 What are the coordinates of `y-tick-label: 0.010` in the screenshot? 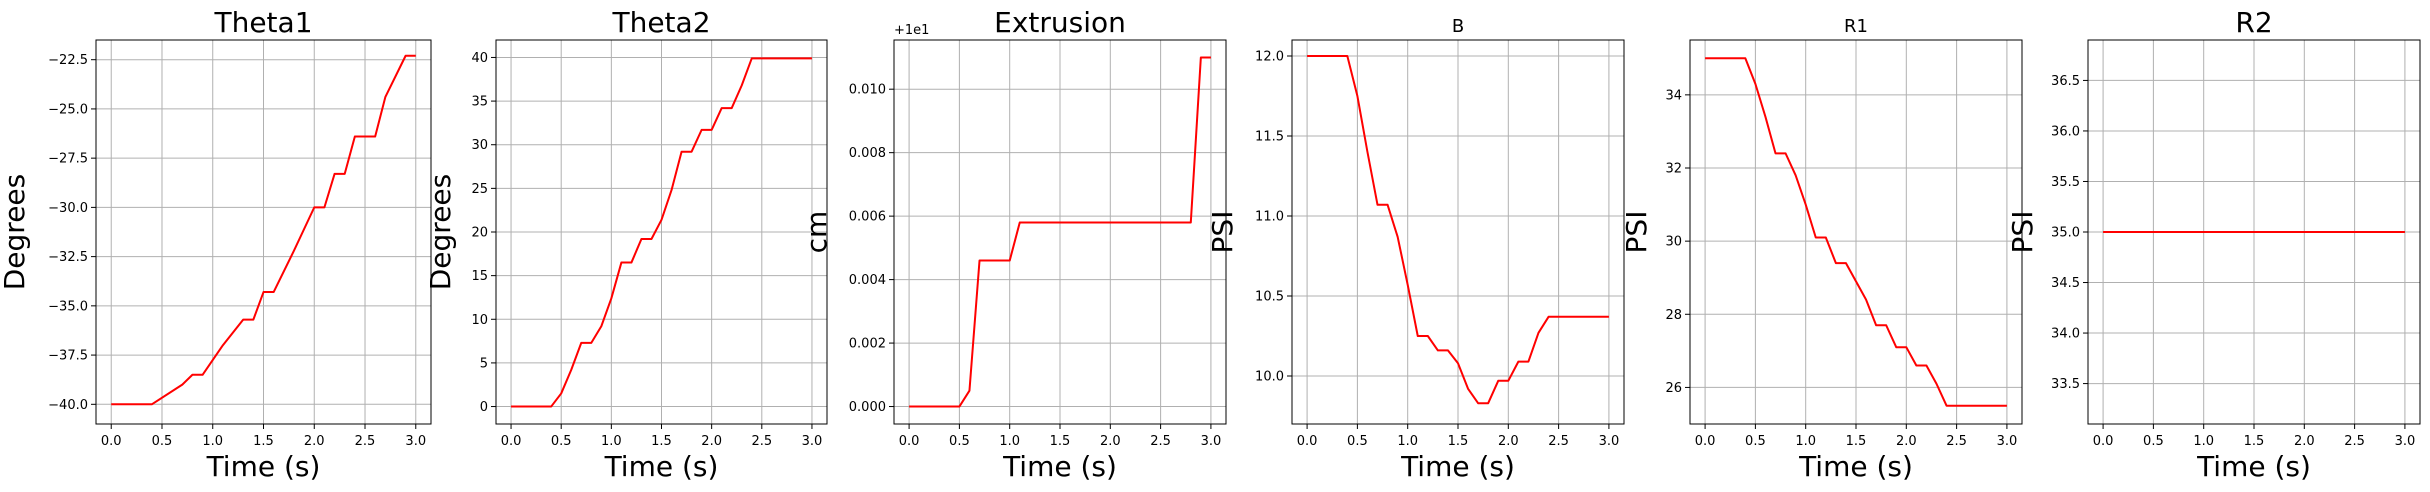 It's located at (867, 90).